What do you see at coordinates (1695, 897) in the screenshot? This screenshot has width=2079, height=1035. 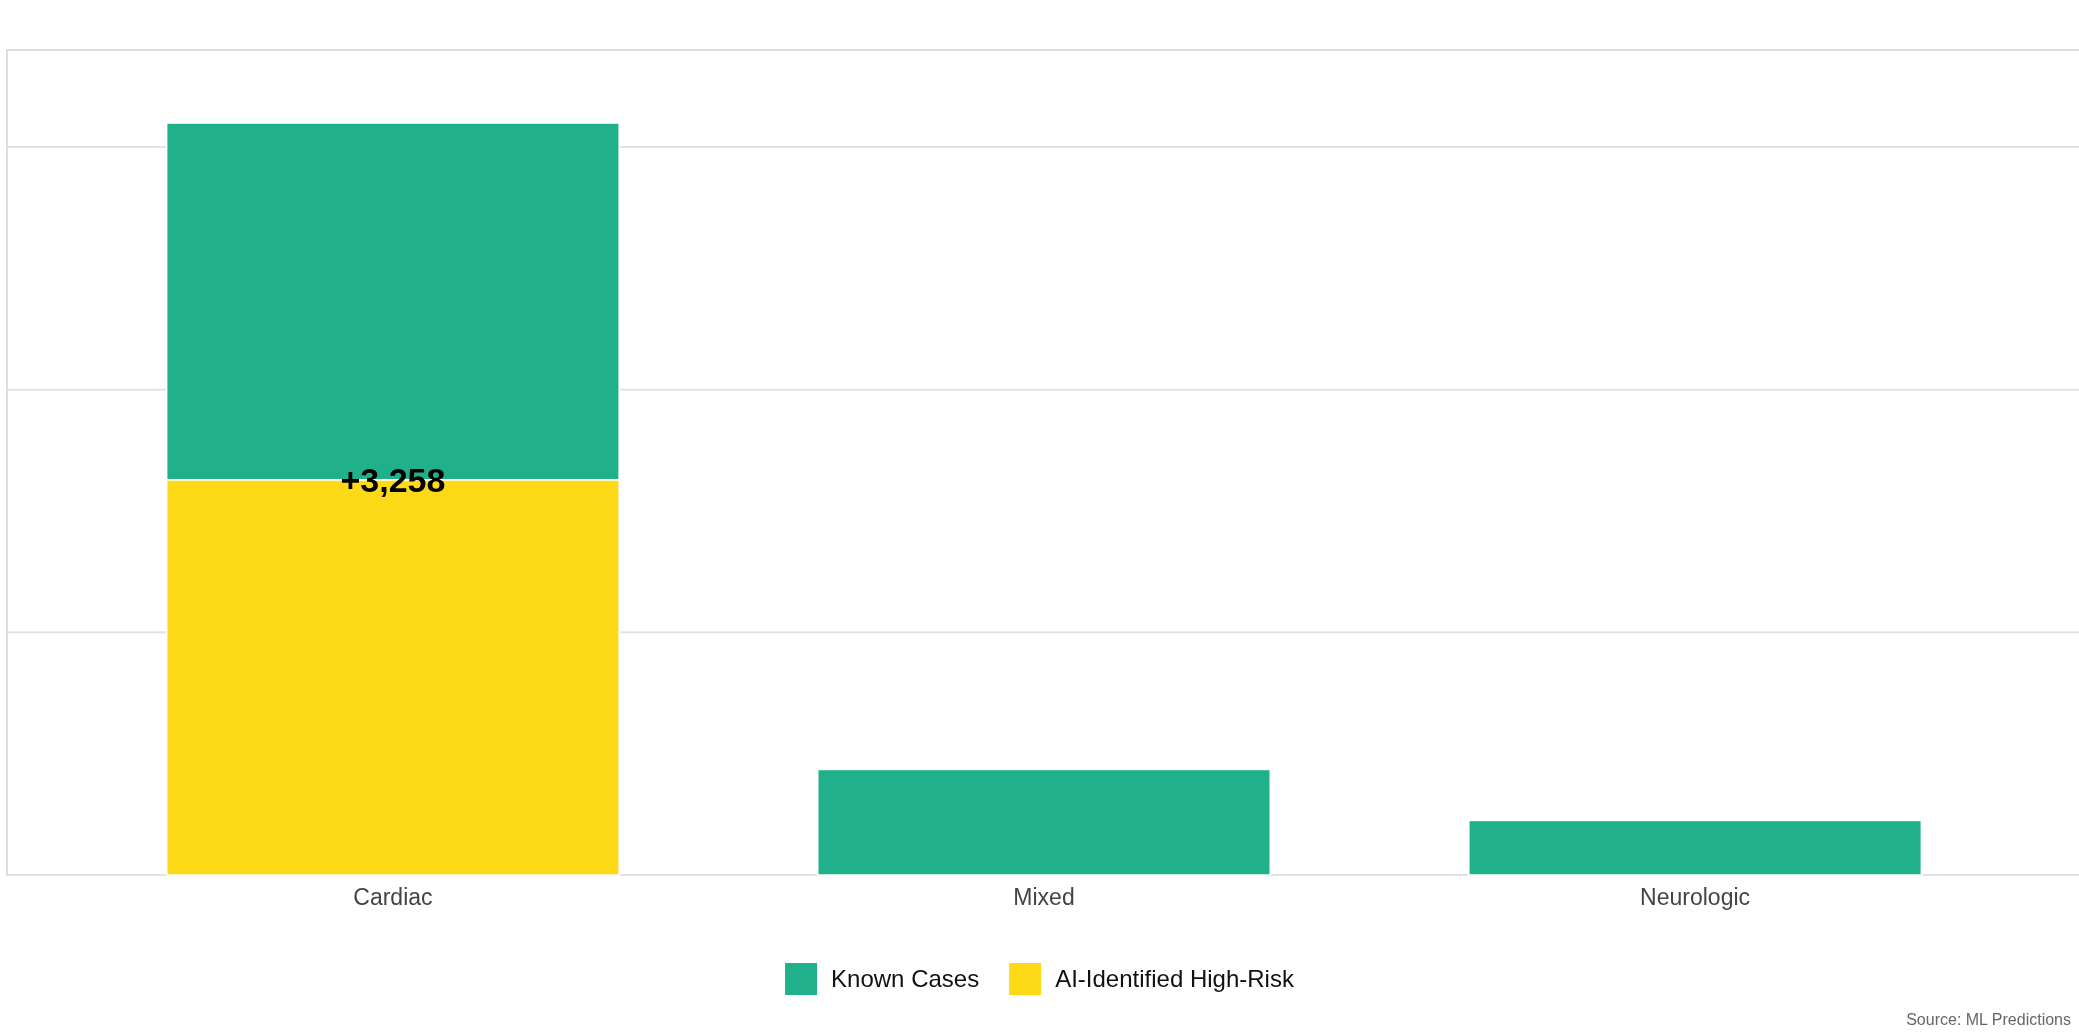 I see `x-tick-label: Neurologic` at bounding box center [1695, 897].